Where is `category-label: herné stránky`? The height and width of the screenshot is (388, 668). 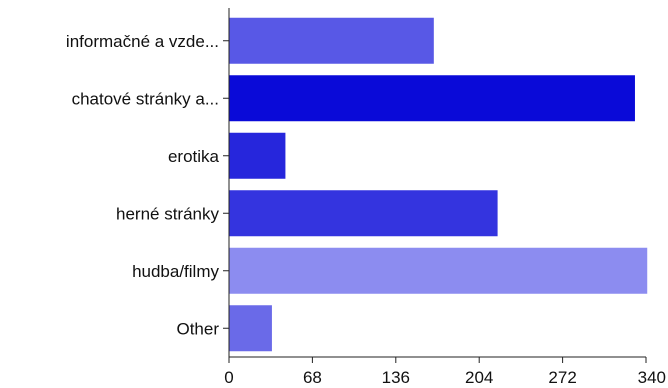
category-label: herné stránky is located at coordinates (167, 213).